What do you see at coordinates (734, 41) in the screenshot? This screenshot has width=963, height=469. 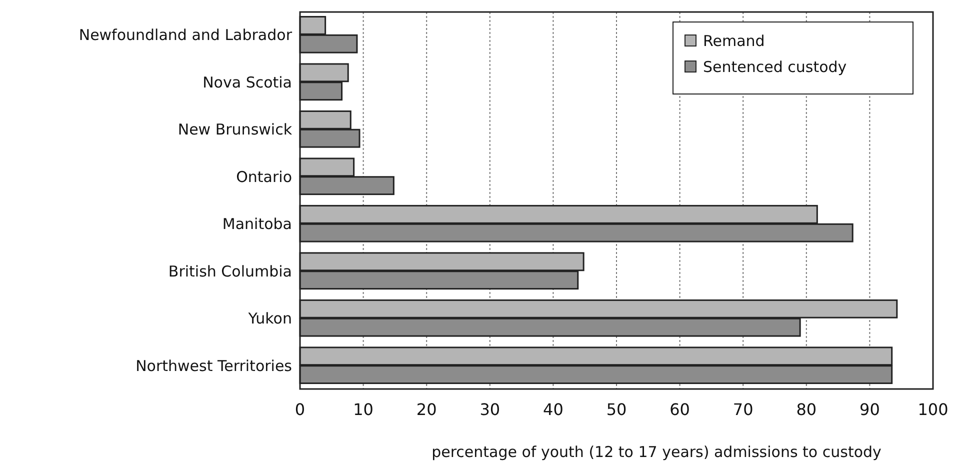 I see `legend-label: Remand` at bounding box center [734, 41].